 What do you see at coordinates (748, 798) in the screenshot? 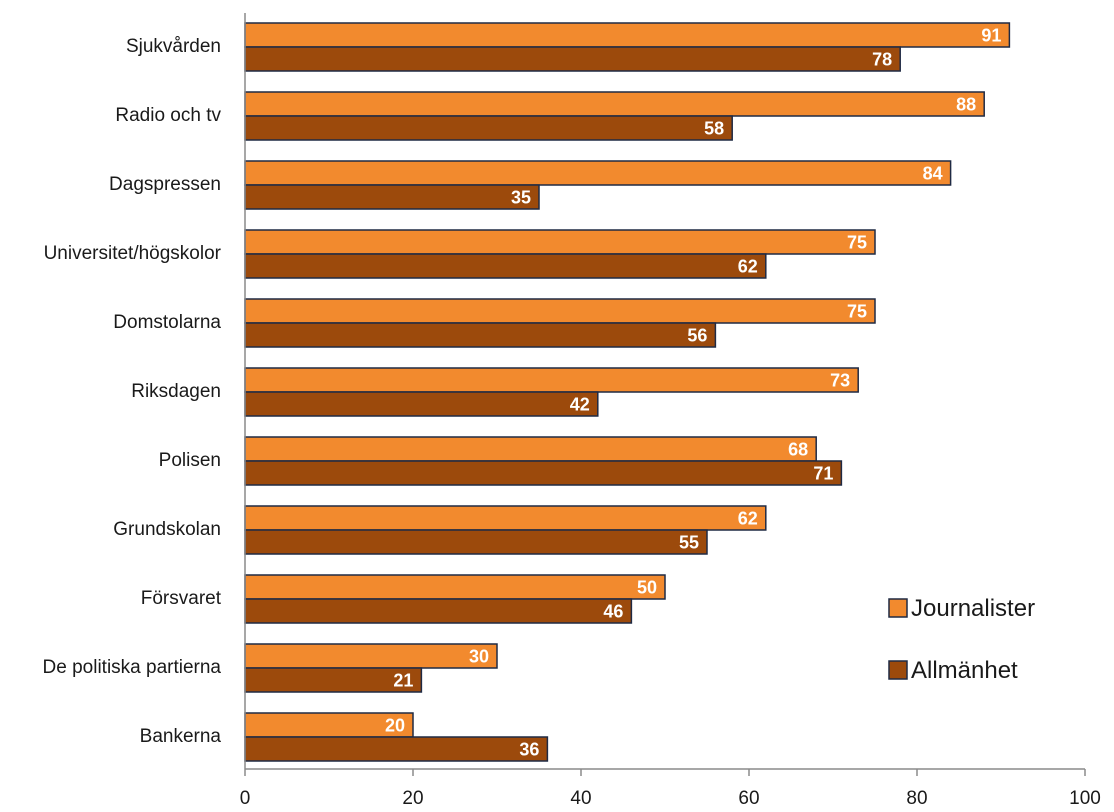
I see `x-tick-label: 60` at bounding box center [748, 798].